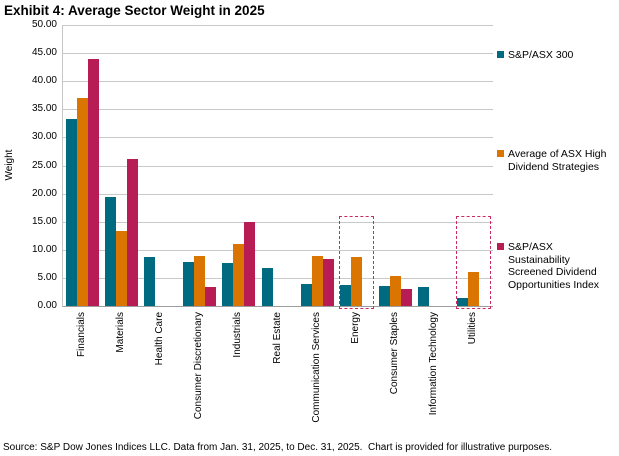 Image resolution: width=619 pixels, height=456 pixels. Describe the element at coordinates (472, 376) in the screenshot. I see `x-label-cell: Utilities` at that location.